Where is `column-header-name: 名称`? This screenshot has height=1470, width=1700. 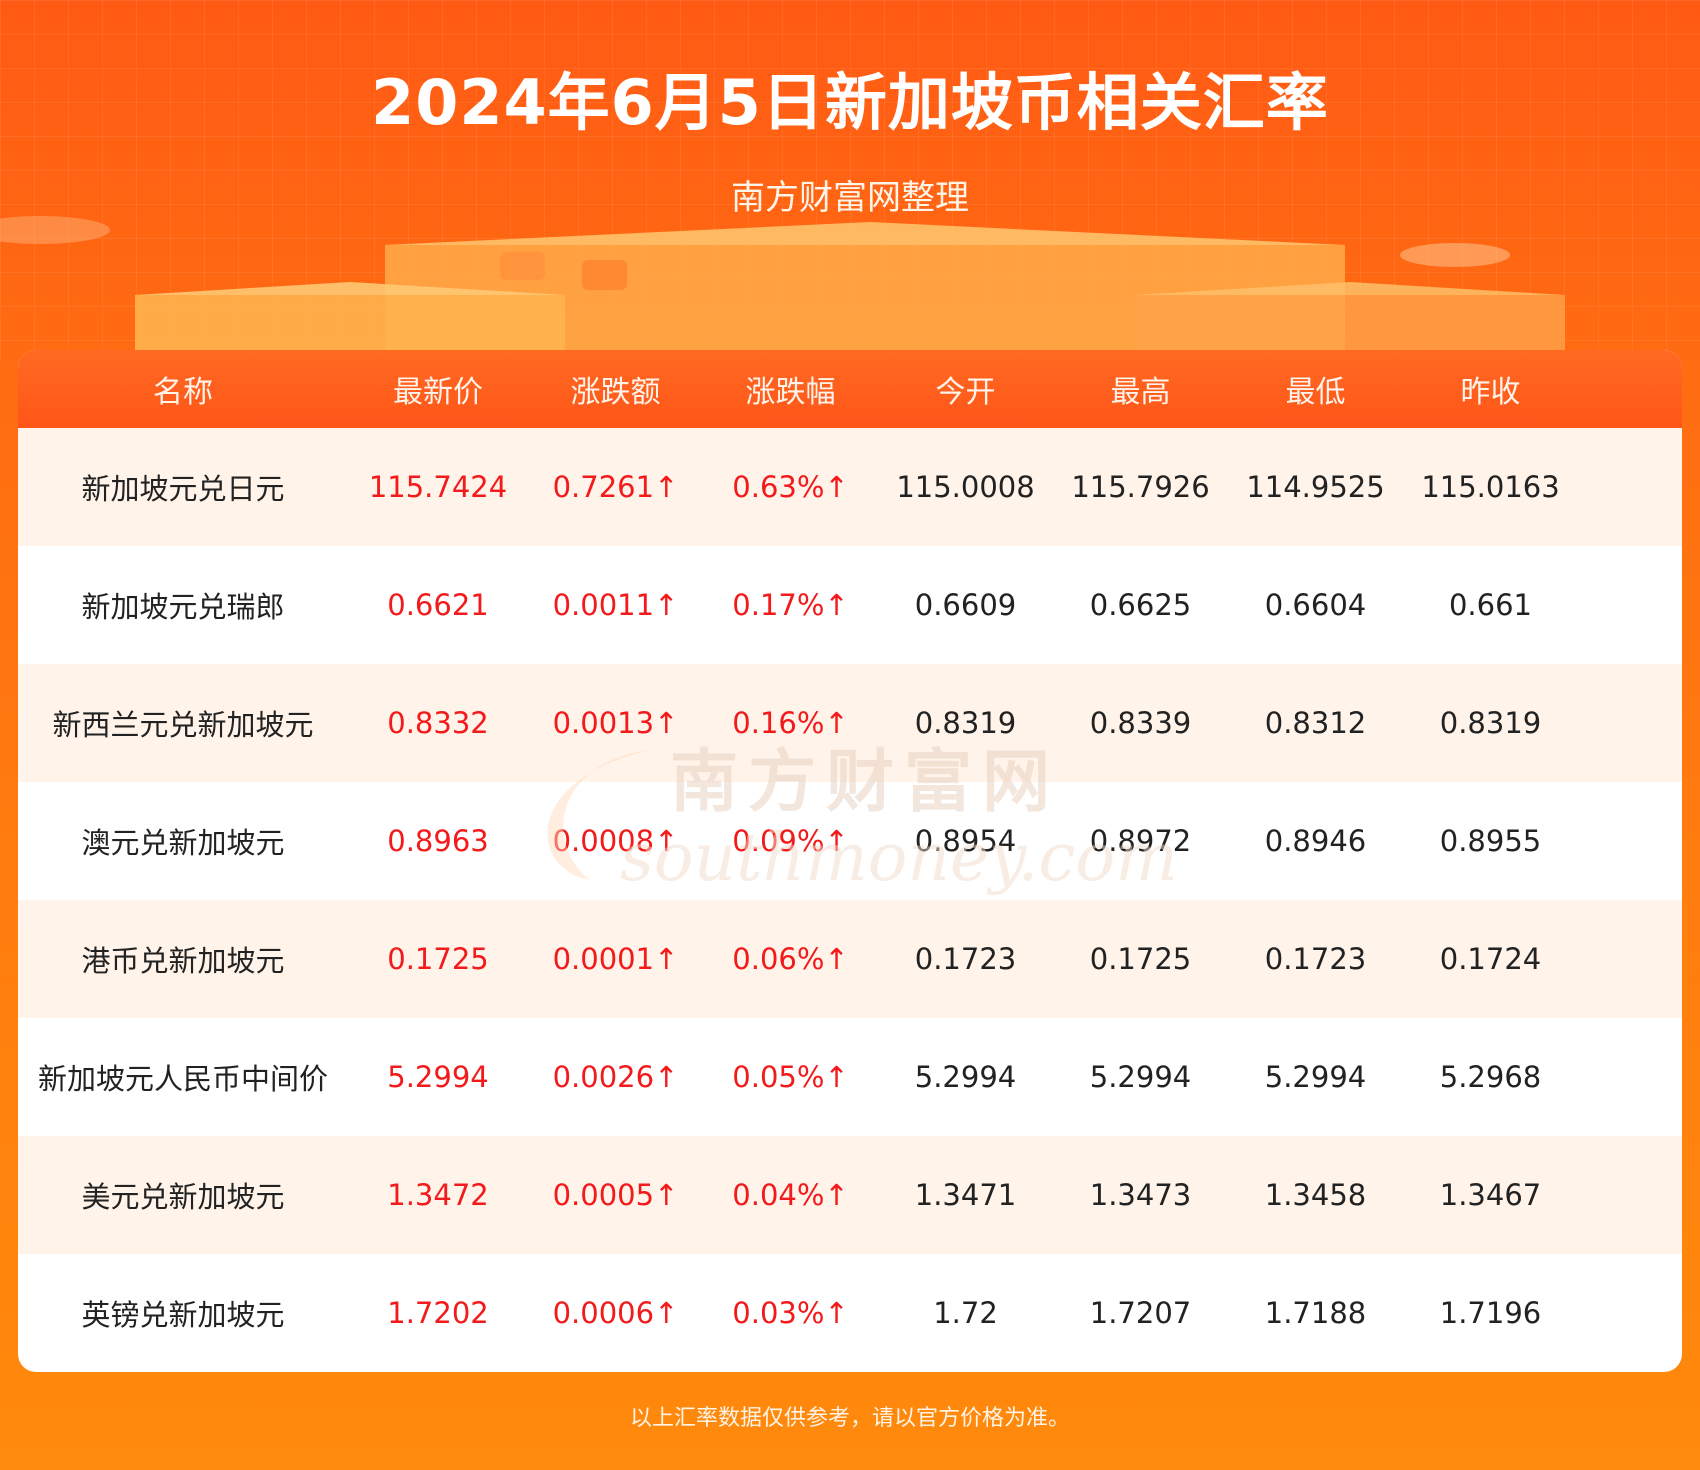 column-header-name: 名称 is located at coordinates (183, 392).